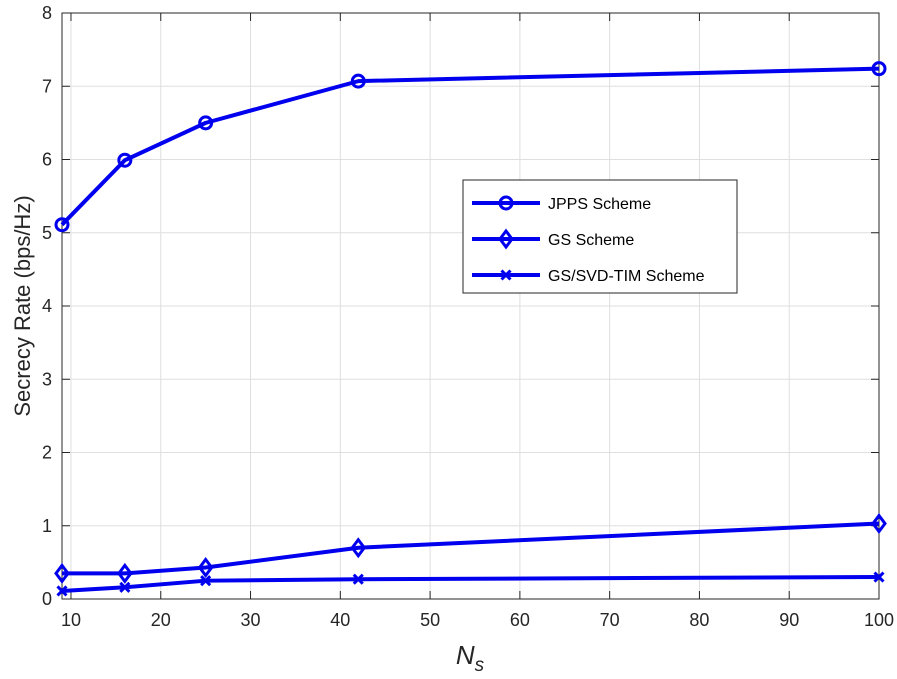  Describe the element at coordinates (879, 620) in the screenshot. I see `x-tick-label: 100` at that location.